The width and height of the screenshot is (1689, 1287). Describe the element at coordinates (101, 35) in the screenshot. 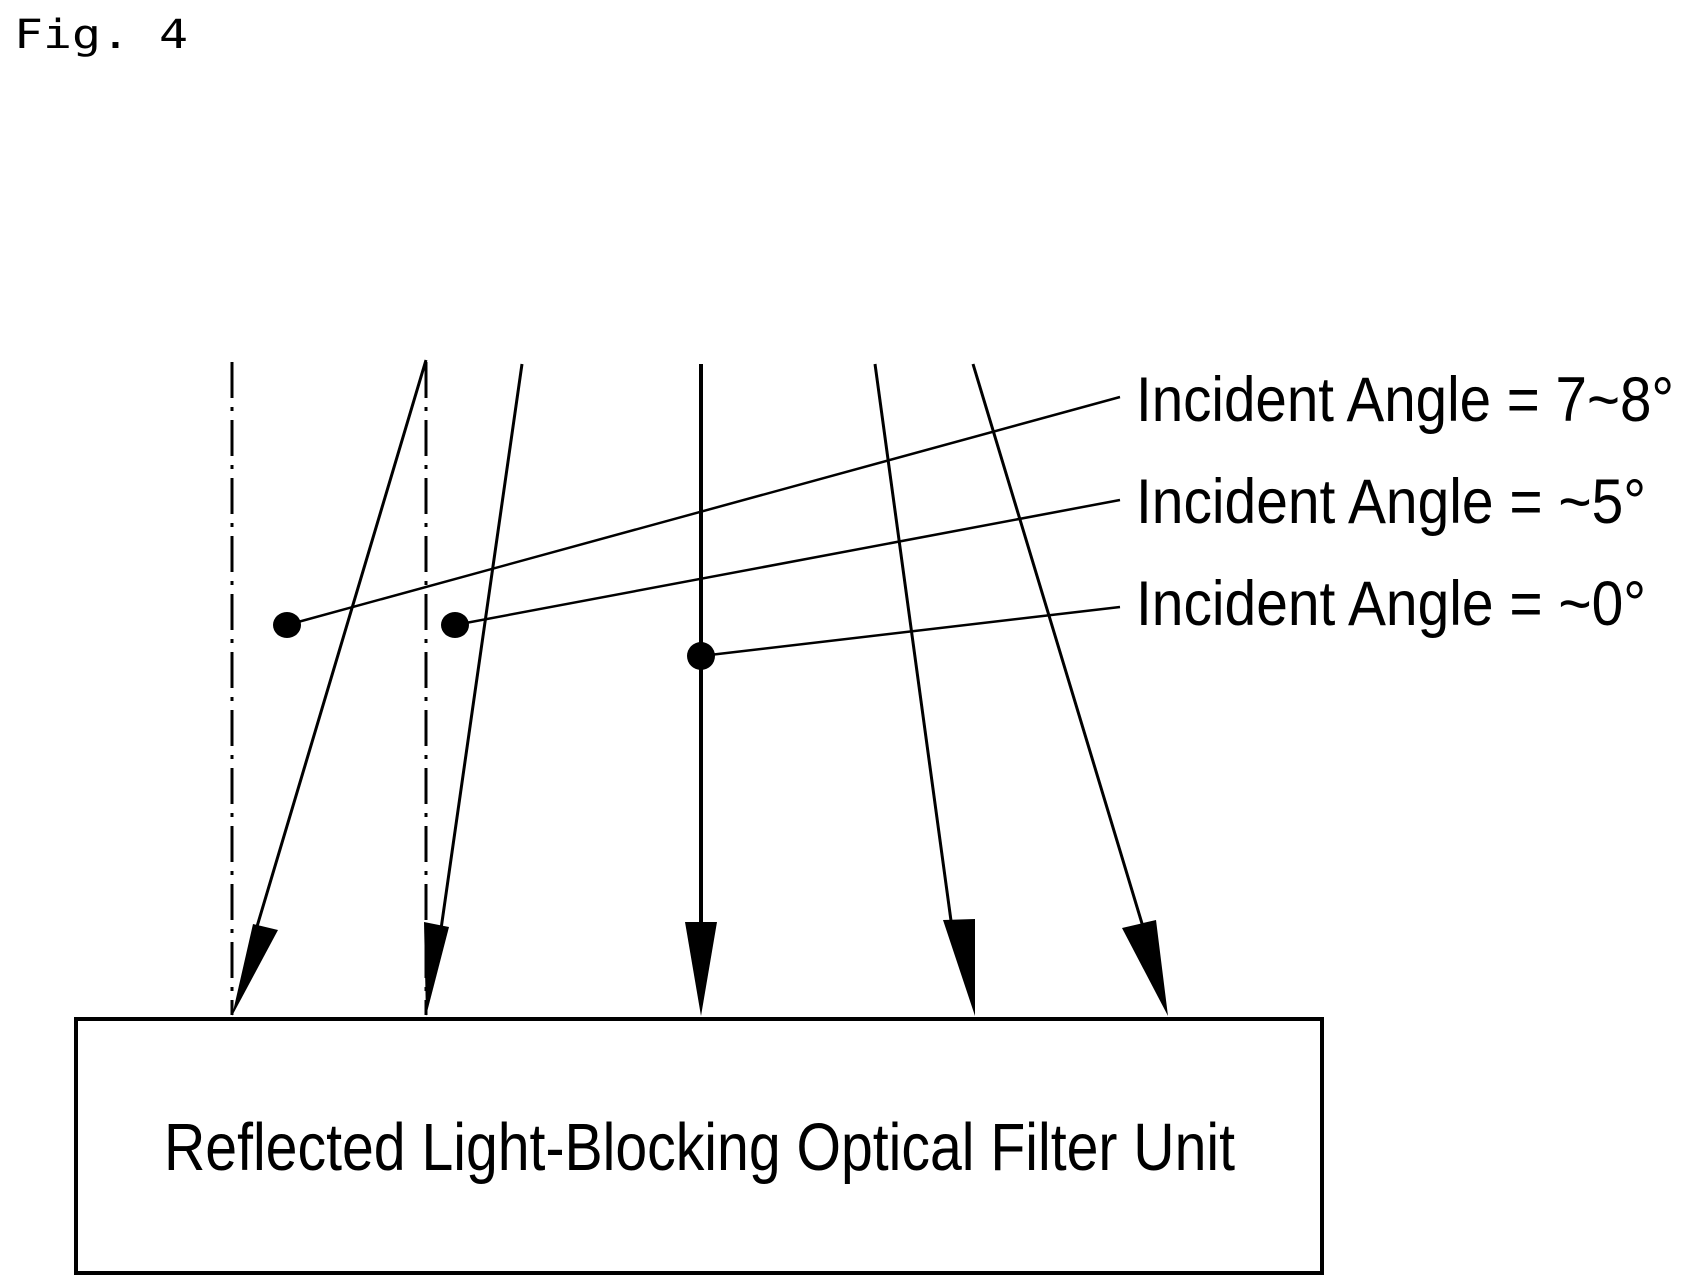

I see `figure-label: Fig. 4` at that location.